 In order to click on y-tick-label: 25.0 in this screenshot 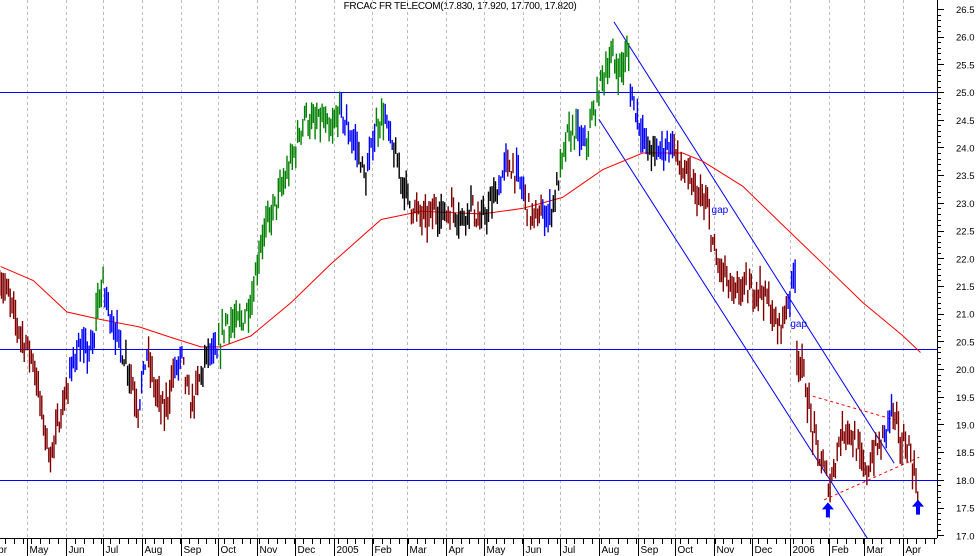, I will do `click(965, 93)`.